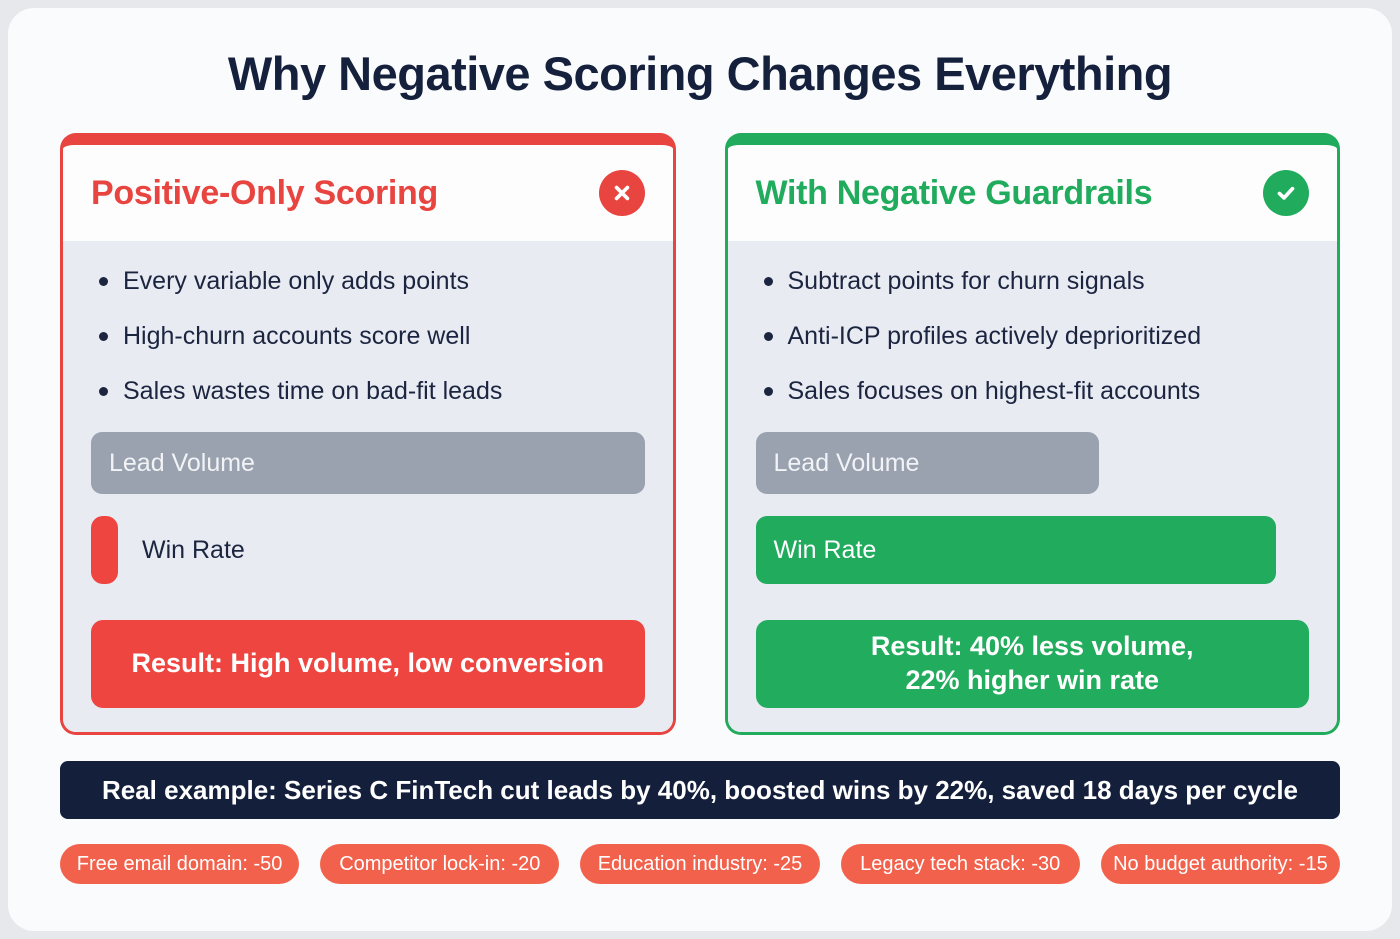  I want to click on win-rate-row: Win Rate, so click(368, 550).